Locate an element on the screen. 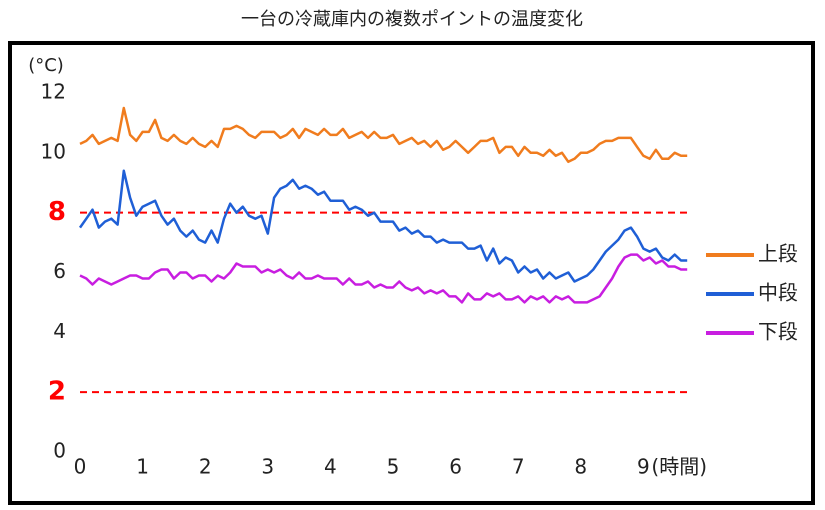 This screenshot has width=825, height=510. y-tick-label: 0 is located at coordinates (59, 451).